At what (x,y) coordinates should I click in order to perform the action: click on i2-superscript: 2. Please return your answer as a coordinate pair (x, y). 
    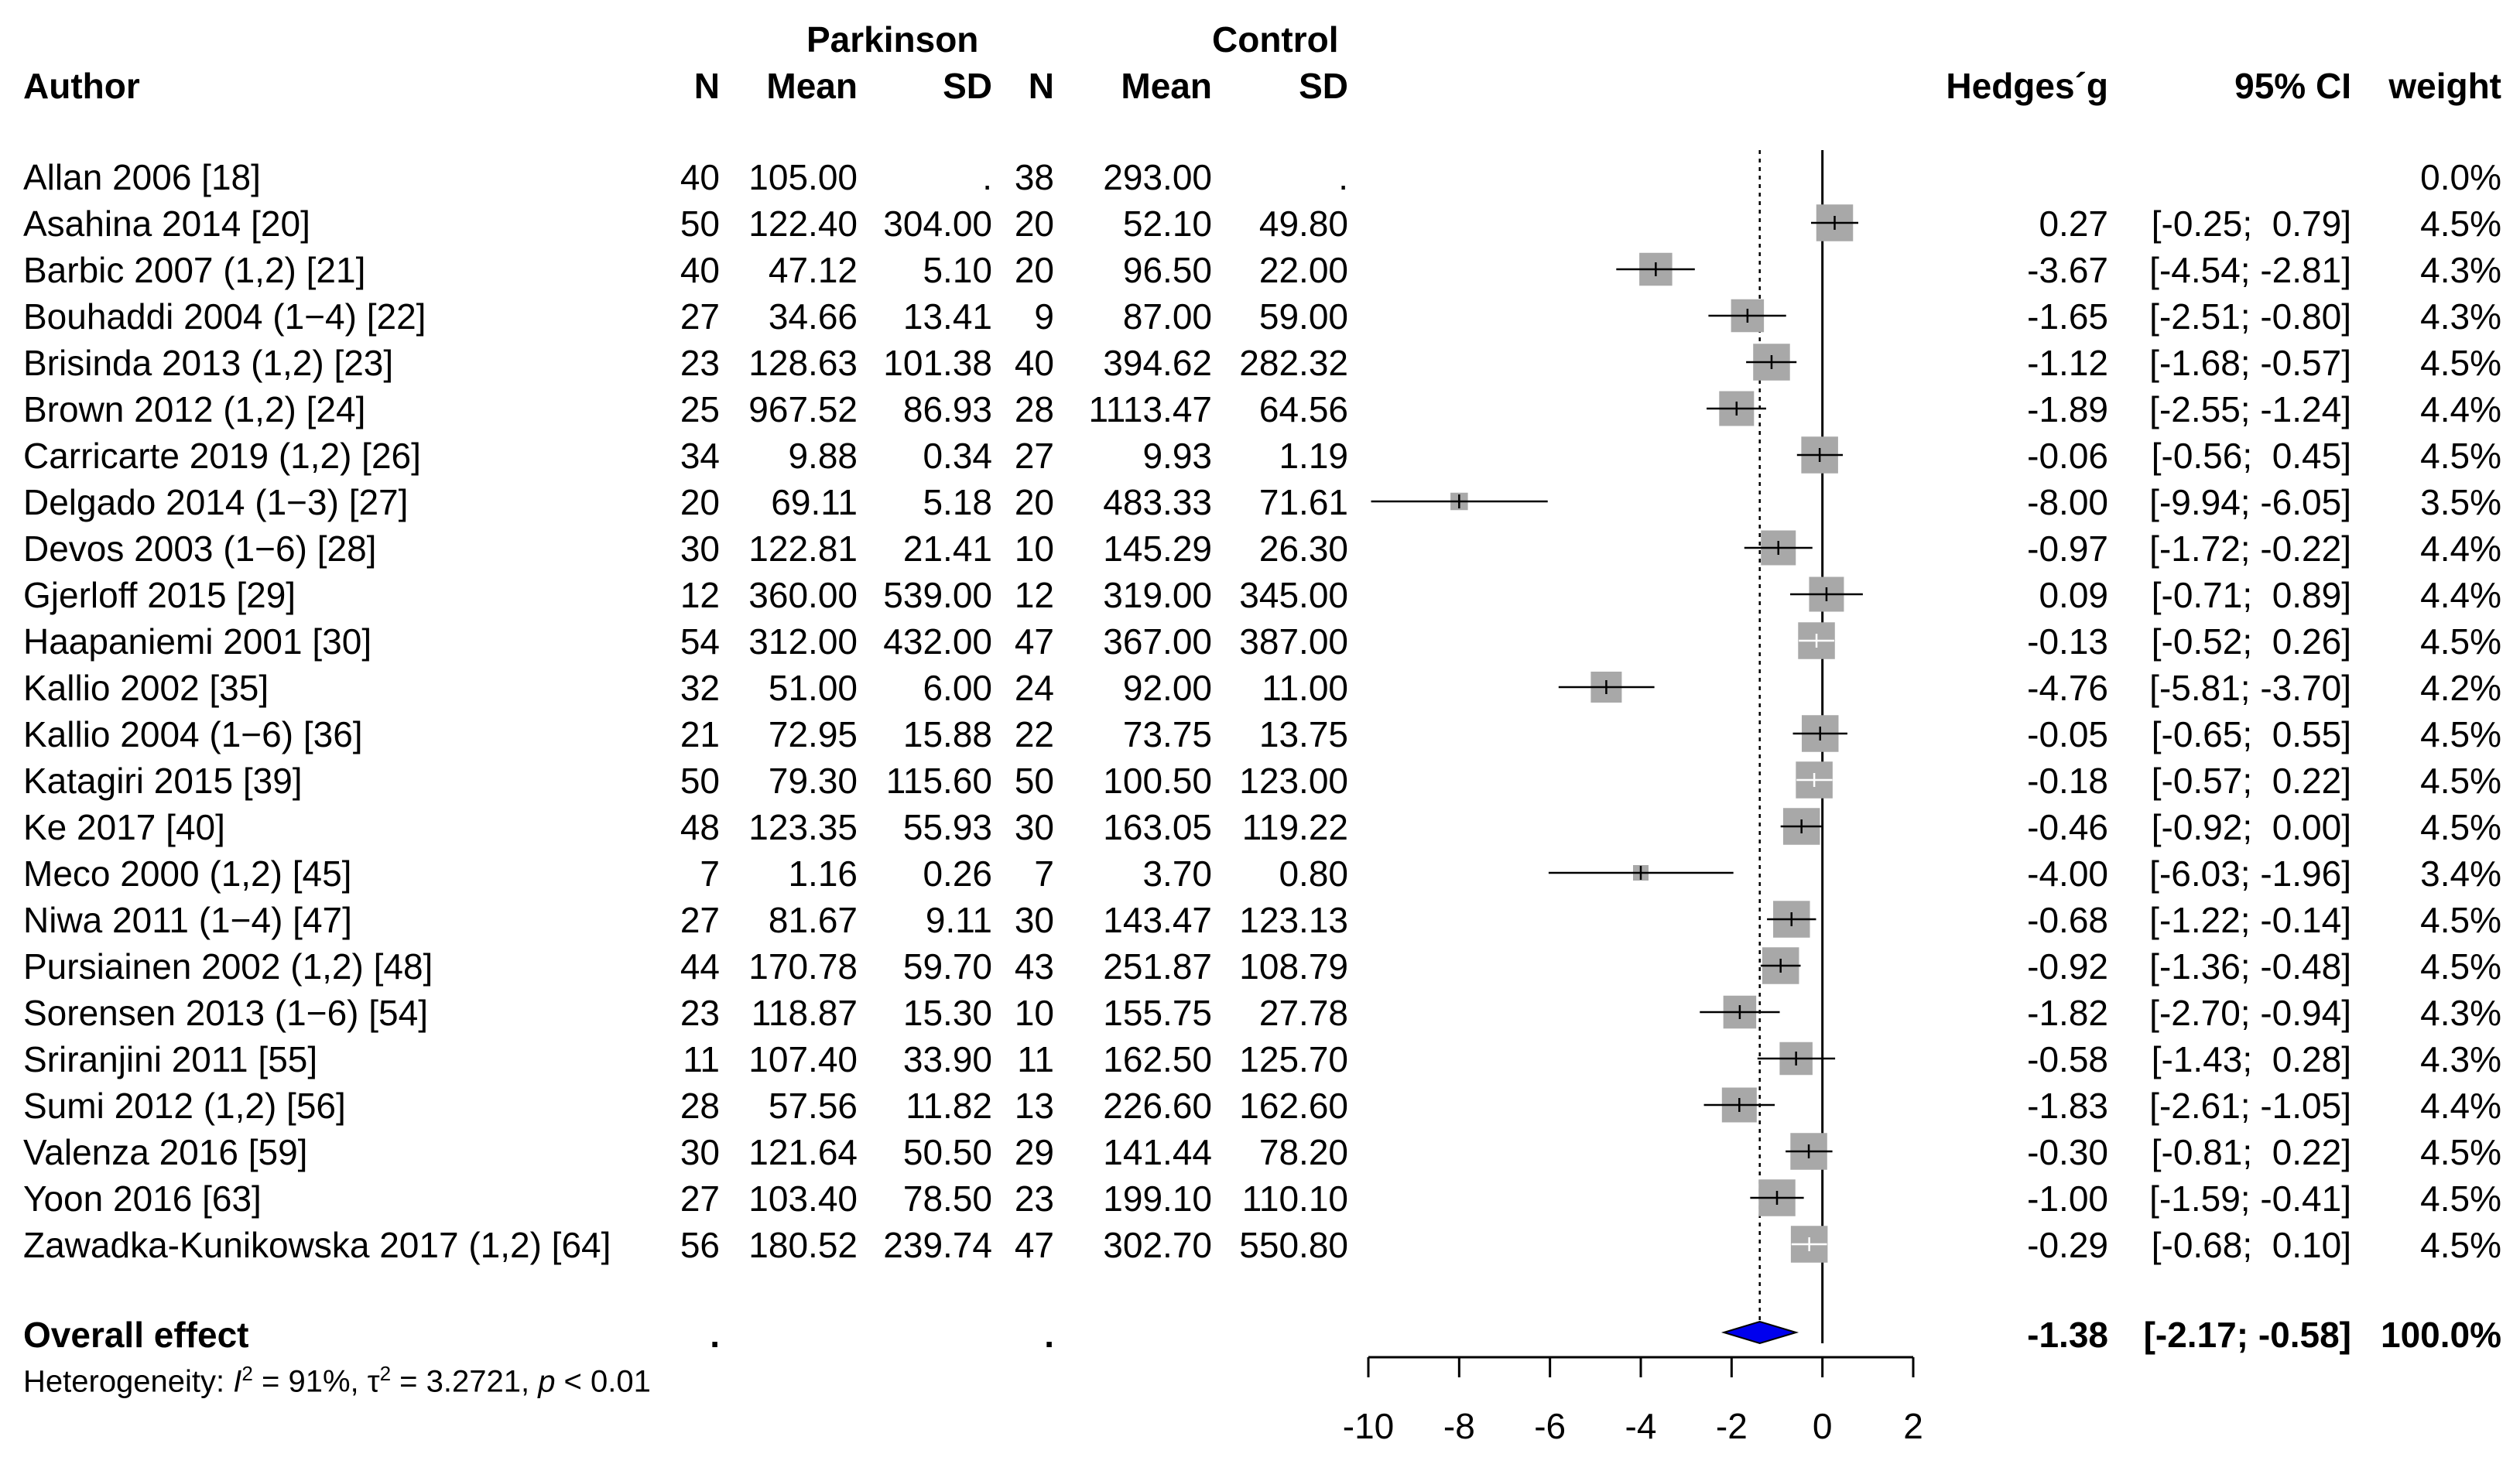
    Looking at the image, I should click on (247, 1373).